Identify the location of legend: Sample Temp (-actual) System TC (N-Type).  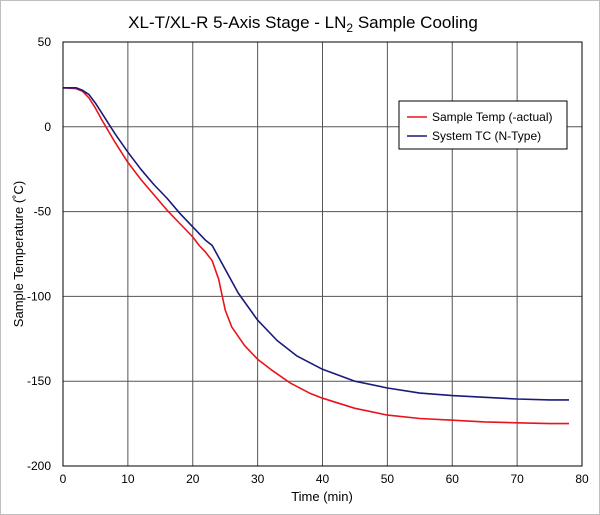
(483, 125).